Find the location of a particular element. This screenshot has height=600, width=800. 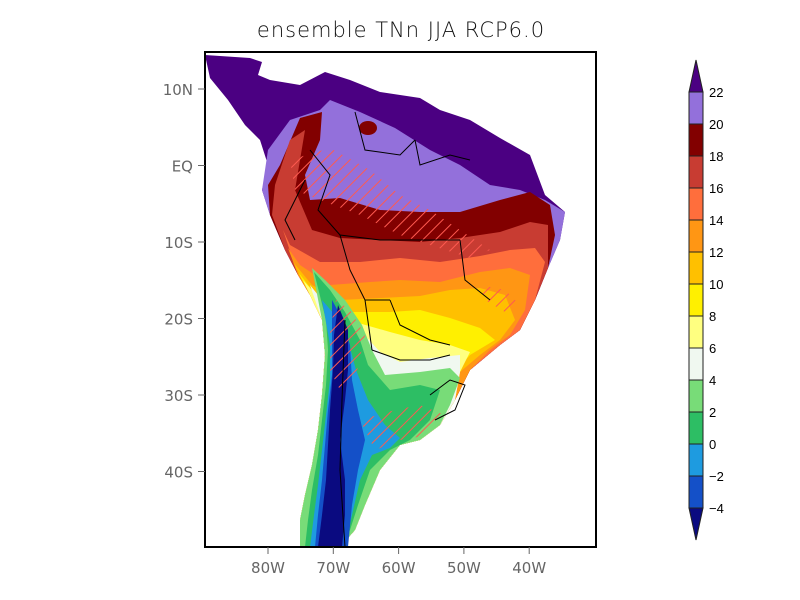

y-tick-label: 10N is located at coordinates (178, 90).